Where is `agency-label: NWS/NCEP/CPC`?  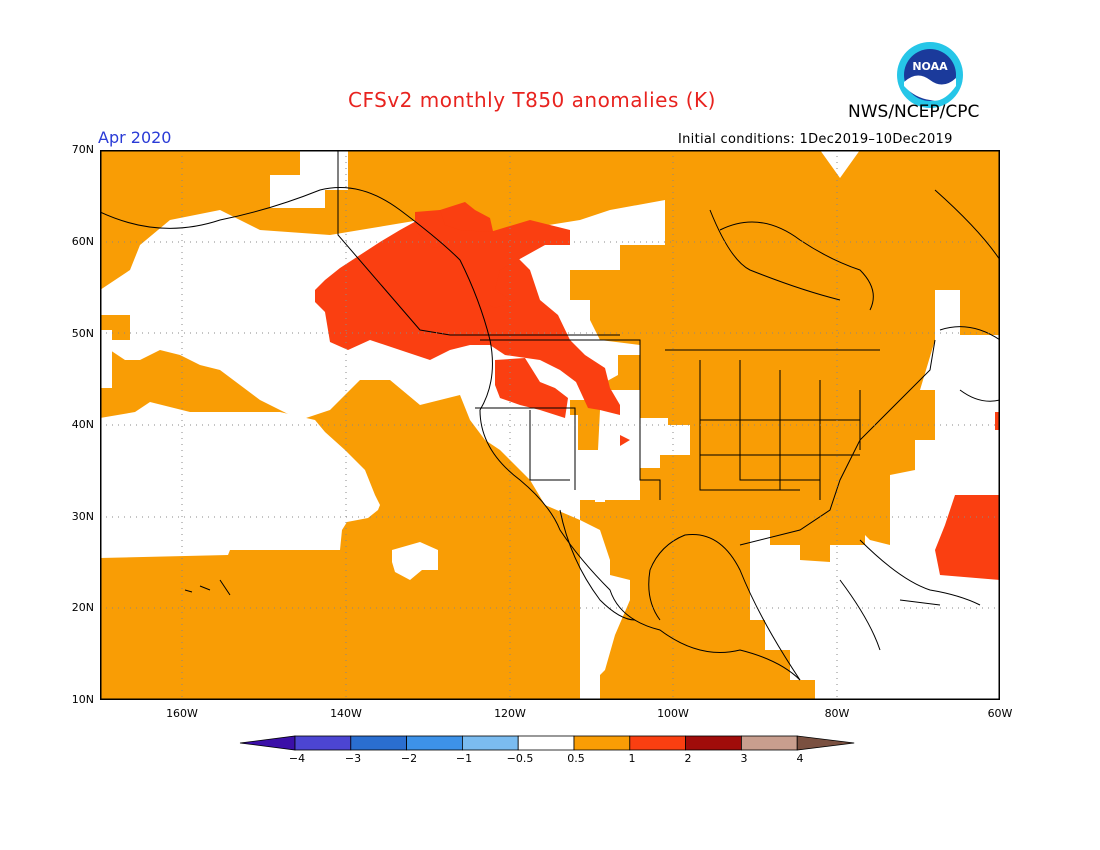
agency-label: NWS/NCEP/CPC is located at coordinates (914, 112).